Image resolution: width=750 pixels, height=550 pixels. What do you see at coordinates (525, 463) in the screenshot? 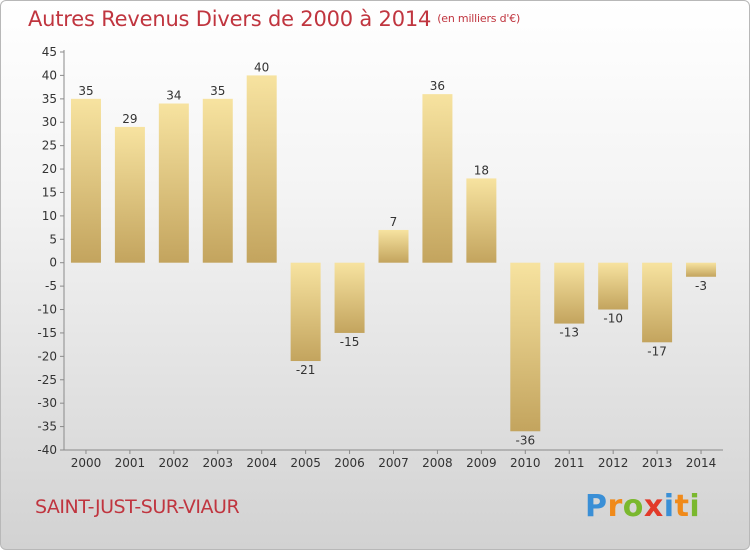
I see `x-tick-label-2010: 2010` at bounding box center [525, 463].